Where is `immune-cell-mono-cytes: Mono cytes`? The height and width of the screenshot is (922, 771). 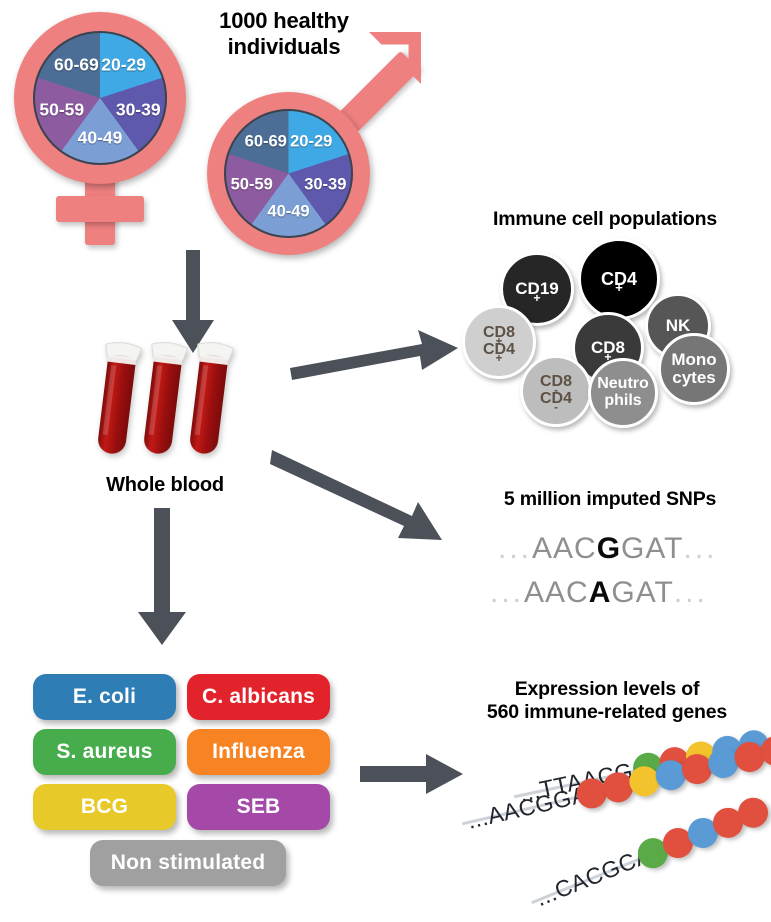
immune-cell-mono-cytes: Mono cytes is located at coordinates (694, 369).